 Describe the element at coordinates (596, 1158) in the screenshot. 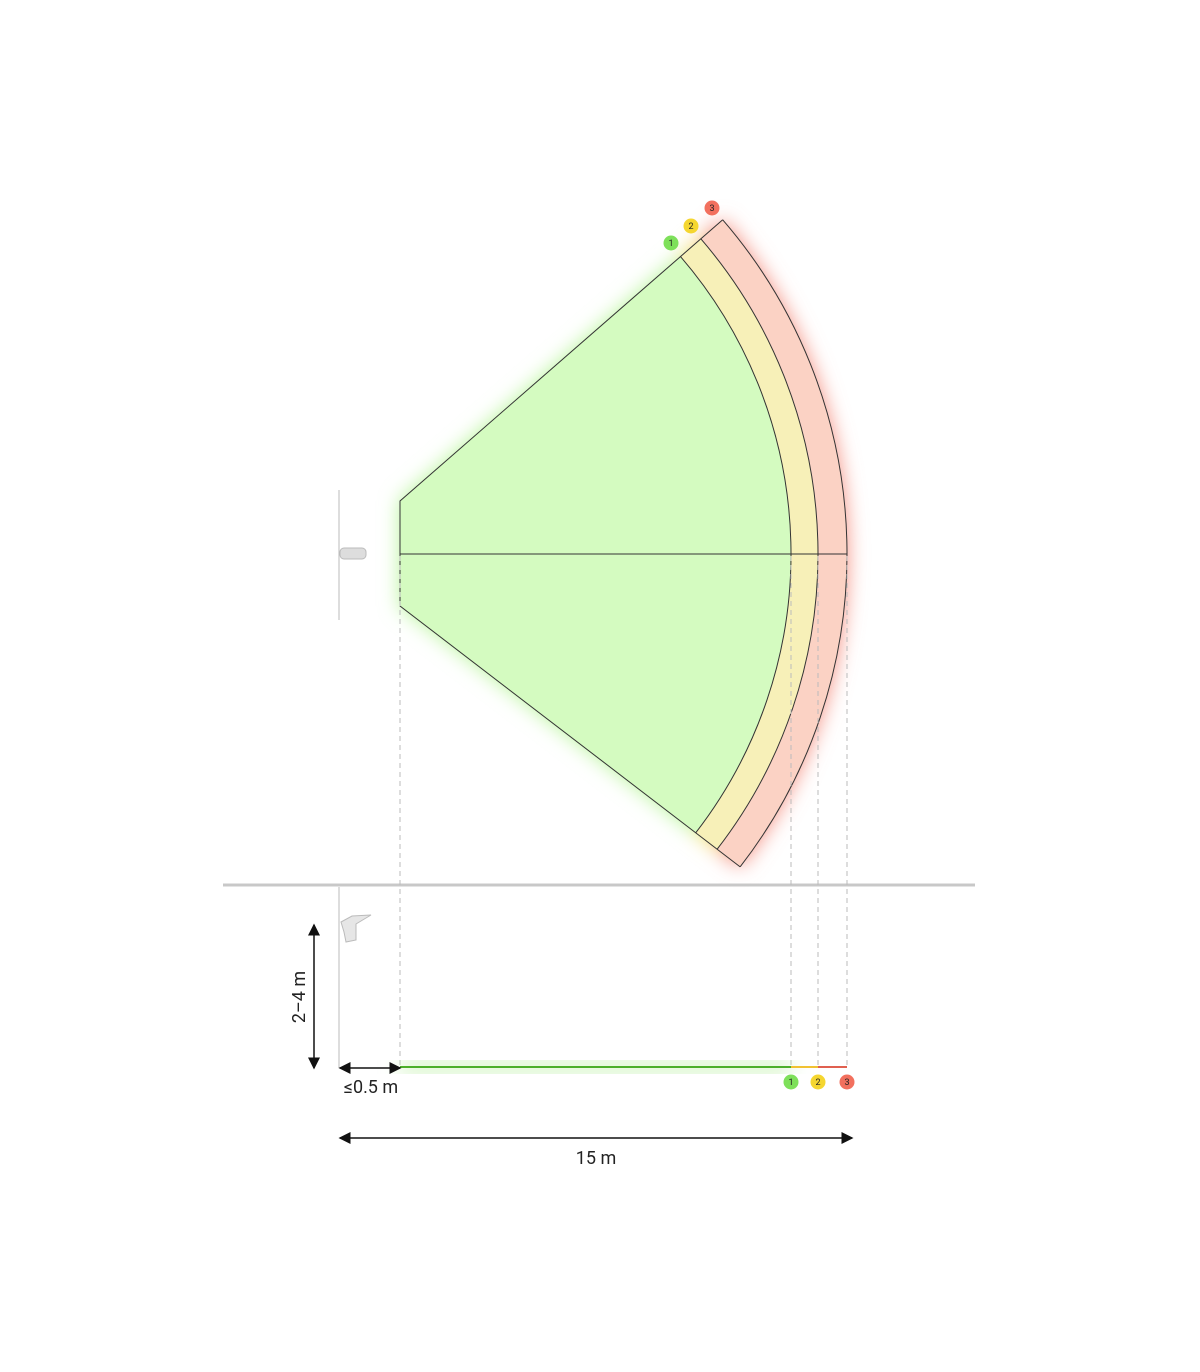

I see `range-label: 15 m` at that location.